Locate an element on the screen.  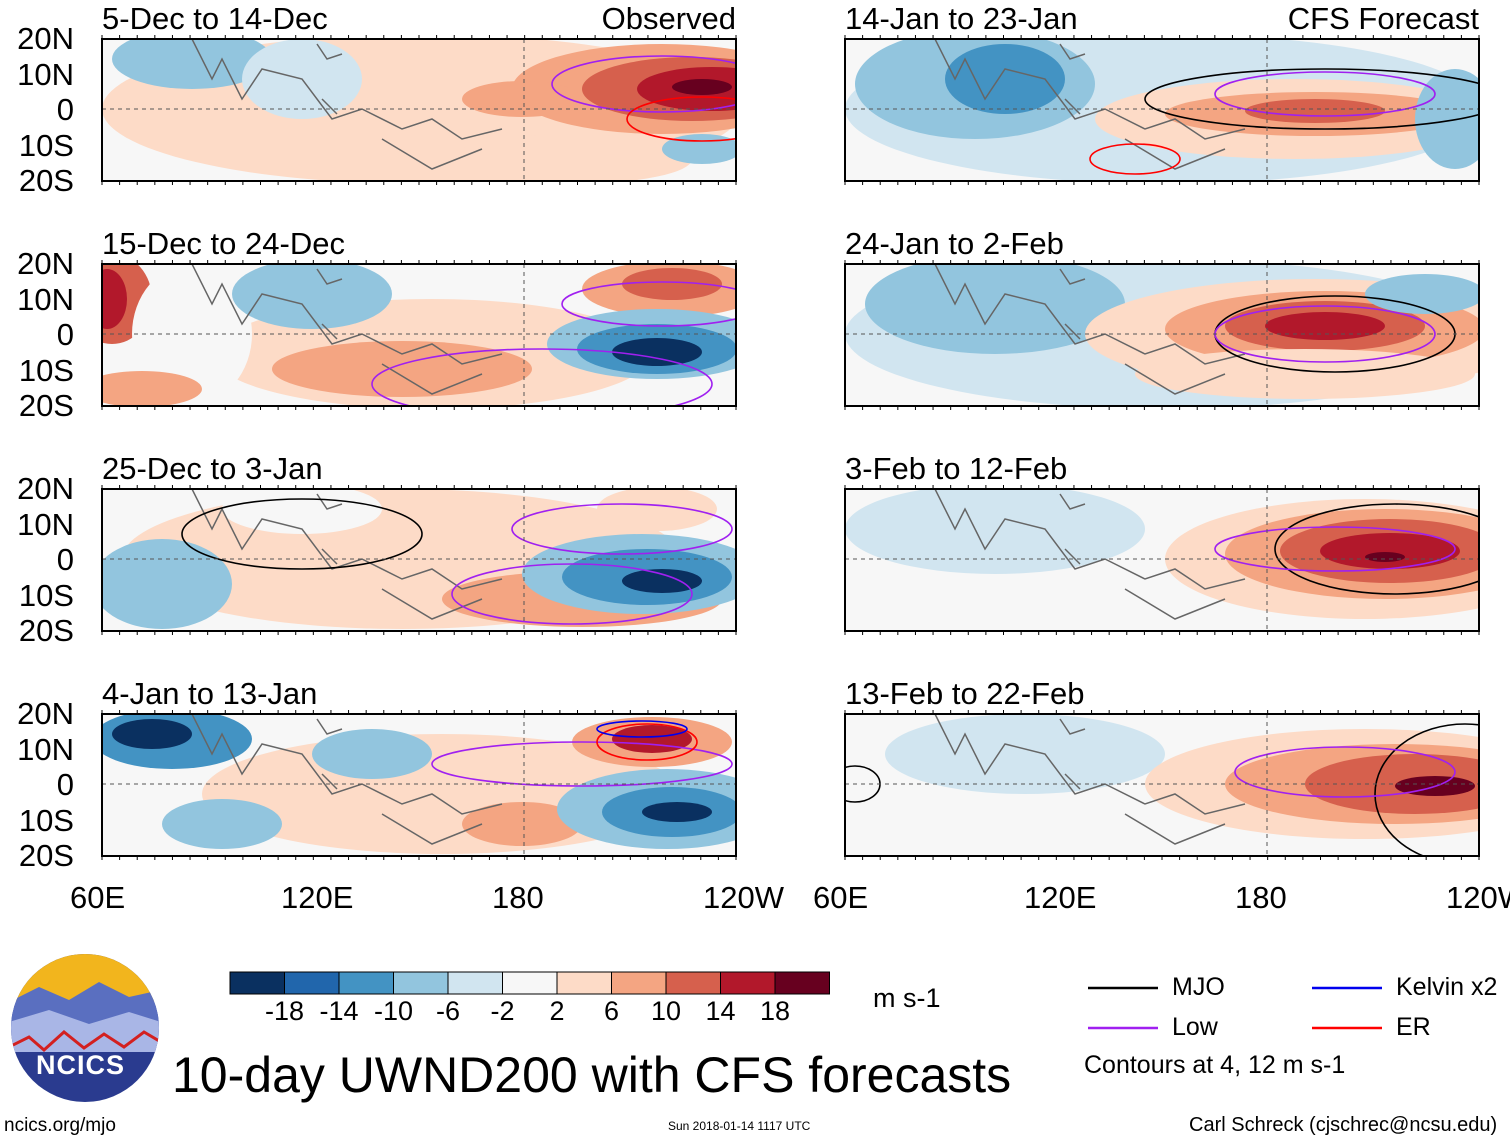
colorbar-units: m s-1 is located at coordinates (907, 998).